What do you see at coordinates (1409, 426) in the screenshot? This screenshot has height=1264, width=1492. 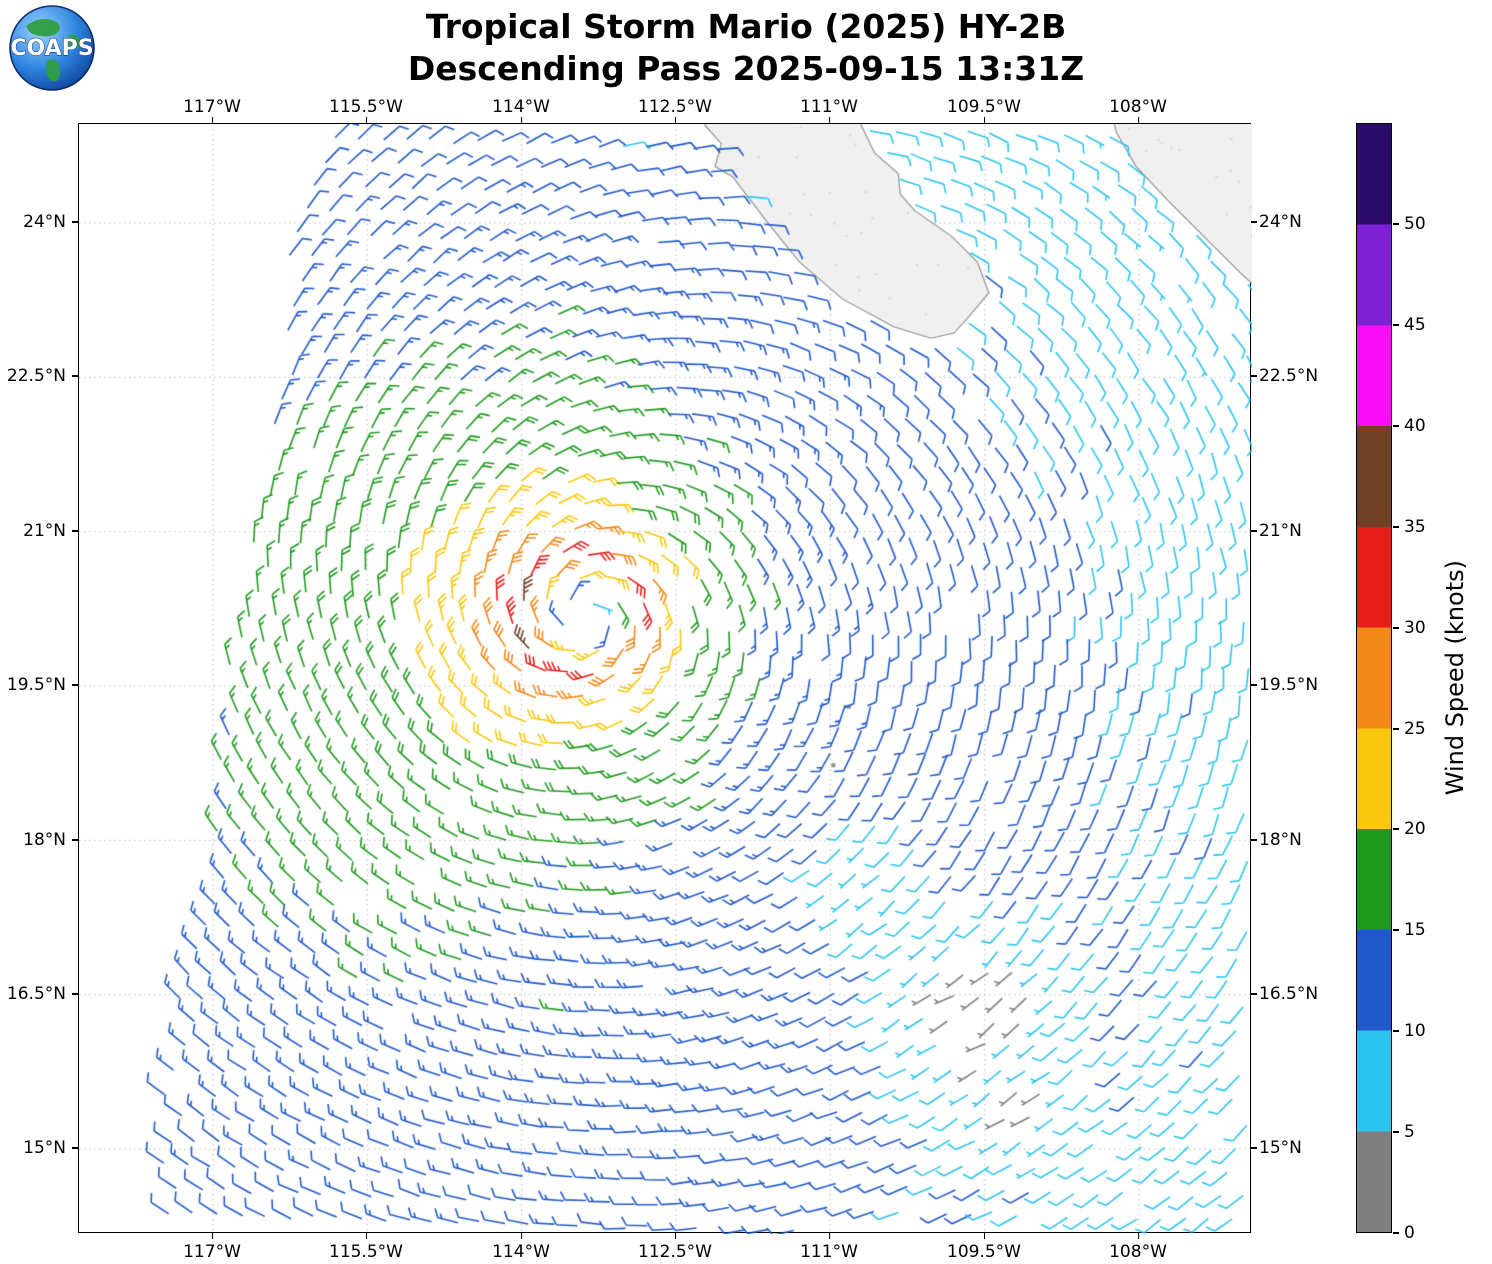 I see `colorbar-tick-label: 40` at bounding box center [1409, 426].